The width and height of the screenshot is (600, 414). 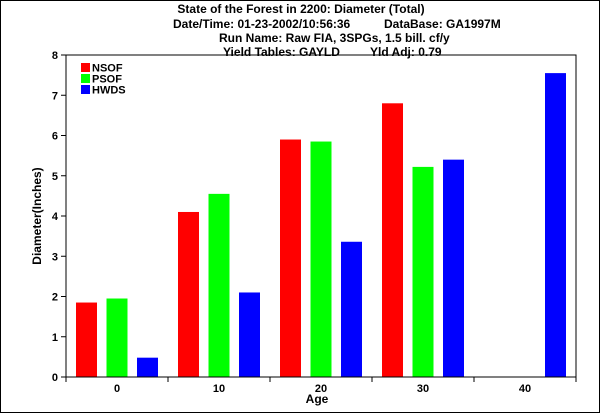 I want to click on y-tick-label: 6, so click(x=55, y=137).